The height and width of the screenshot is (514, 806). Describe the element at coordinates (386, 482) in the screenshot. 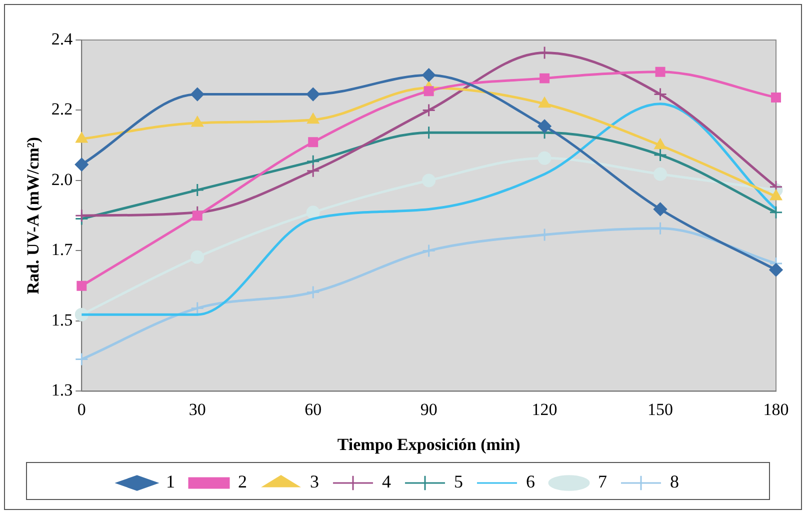

I see `legend-label: 4` at that location.